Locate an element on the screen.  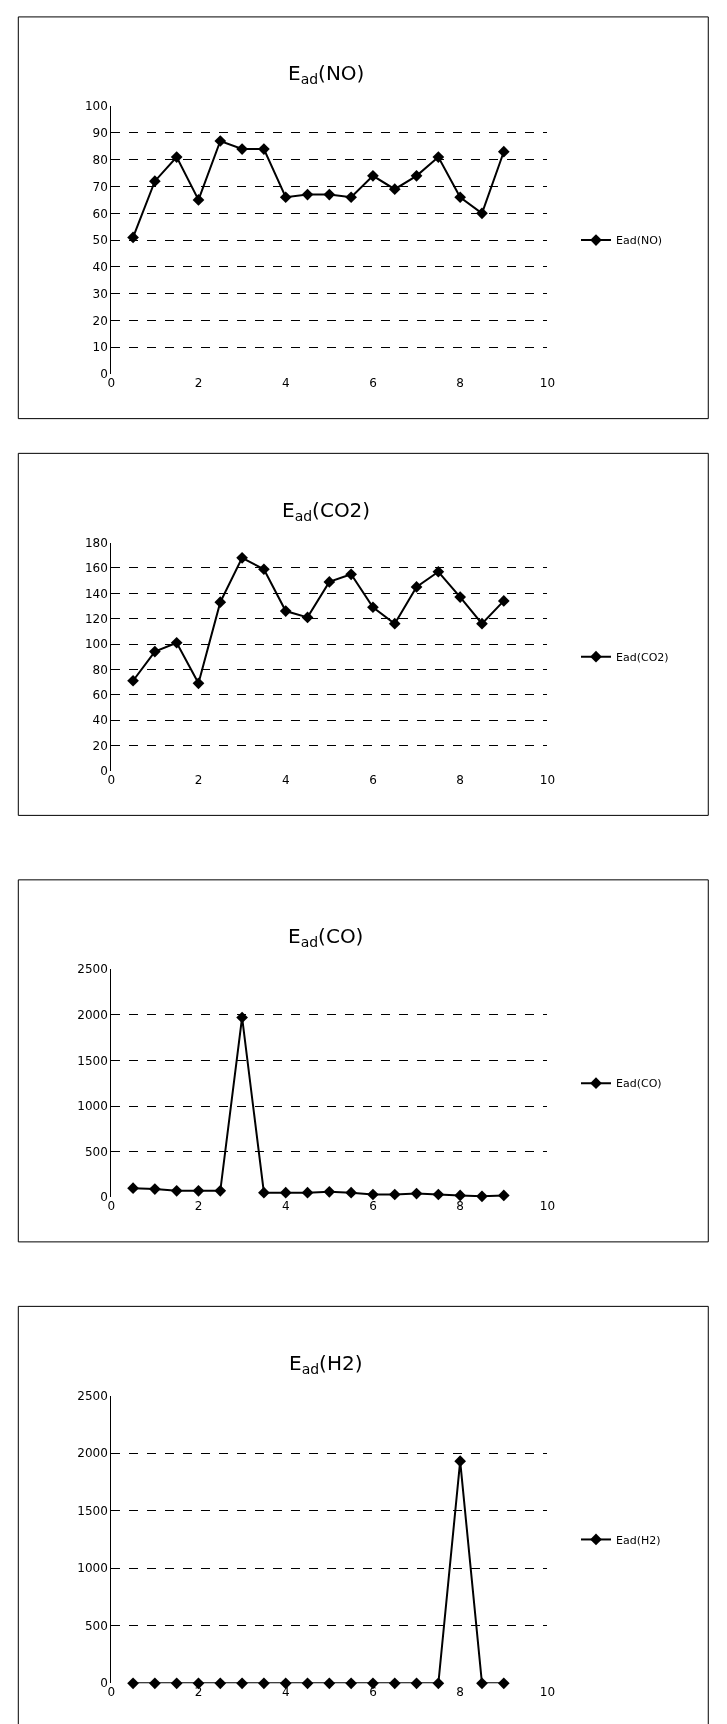
y-tick-label: 10 is located at coordinates (100, 347).